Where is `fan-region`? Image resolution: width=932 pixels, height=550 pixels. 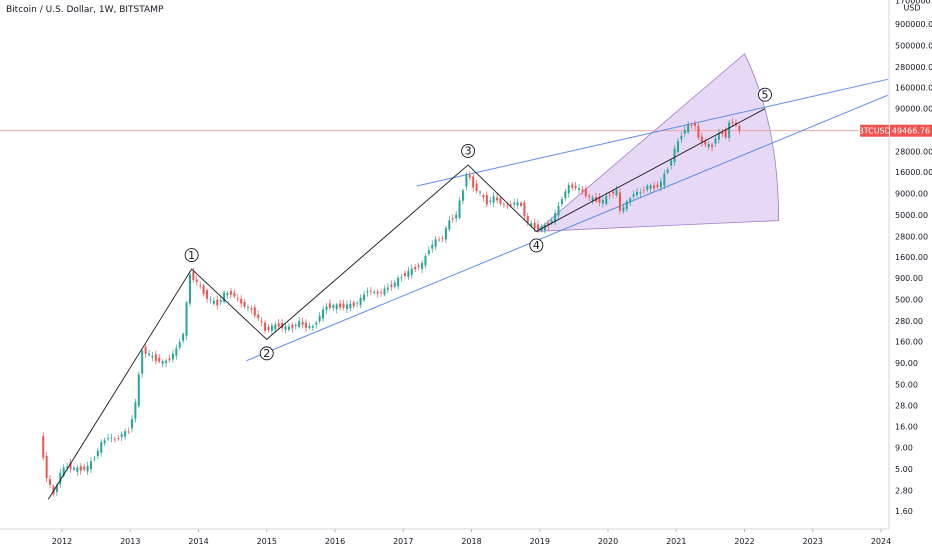
fan-region is located at coordinates (657, 142).